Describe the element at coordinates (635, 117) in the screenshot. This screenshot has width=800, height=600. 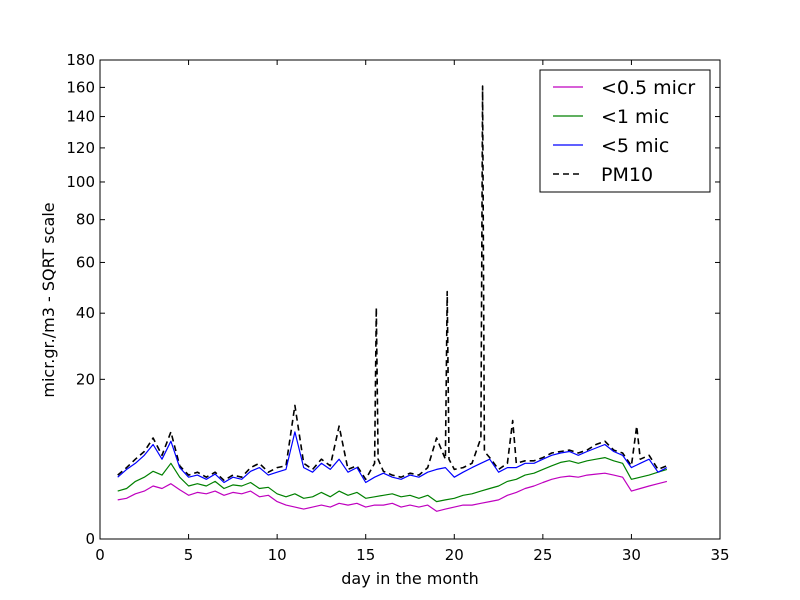
I see `legend-label: <1 mic` at that location.